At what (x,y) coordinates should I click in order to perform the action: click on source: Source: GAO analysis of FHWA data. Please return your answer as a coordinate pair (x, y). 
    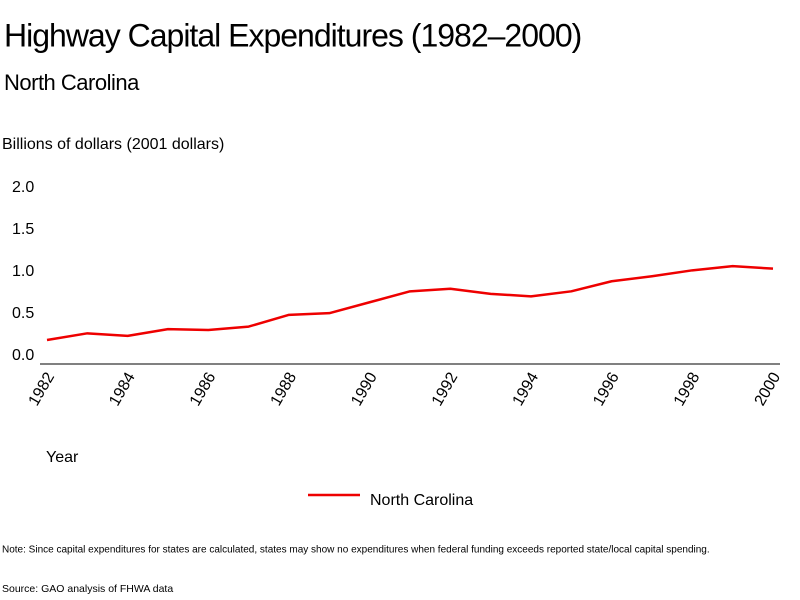
    Looking at the image, I should click on (87, 589).